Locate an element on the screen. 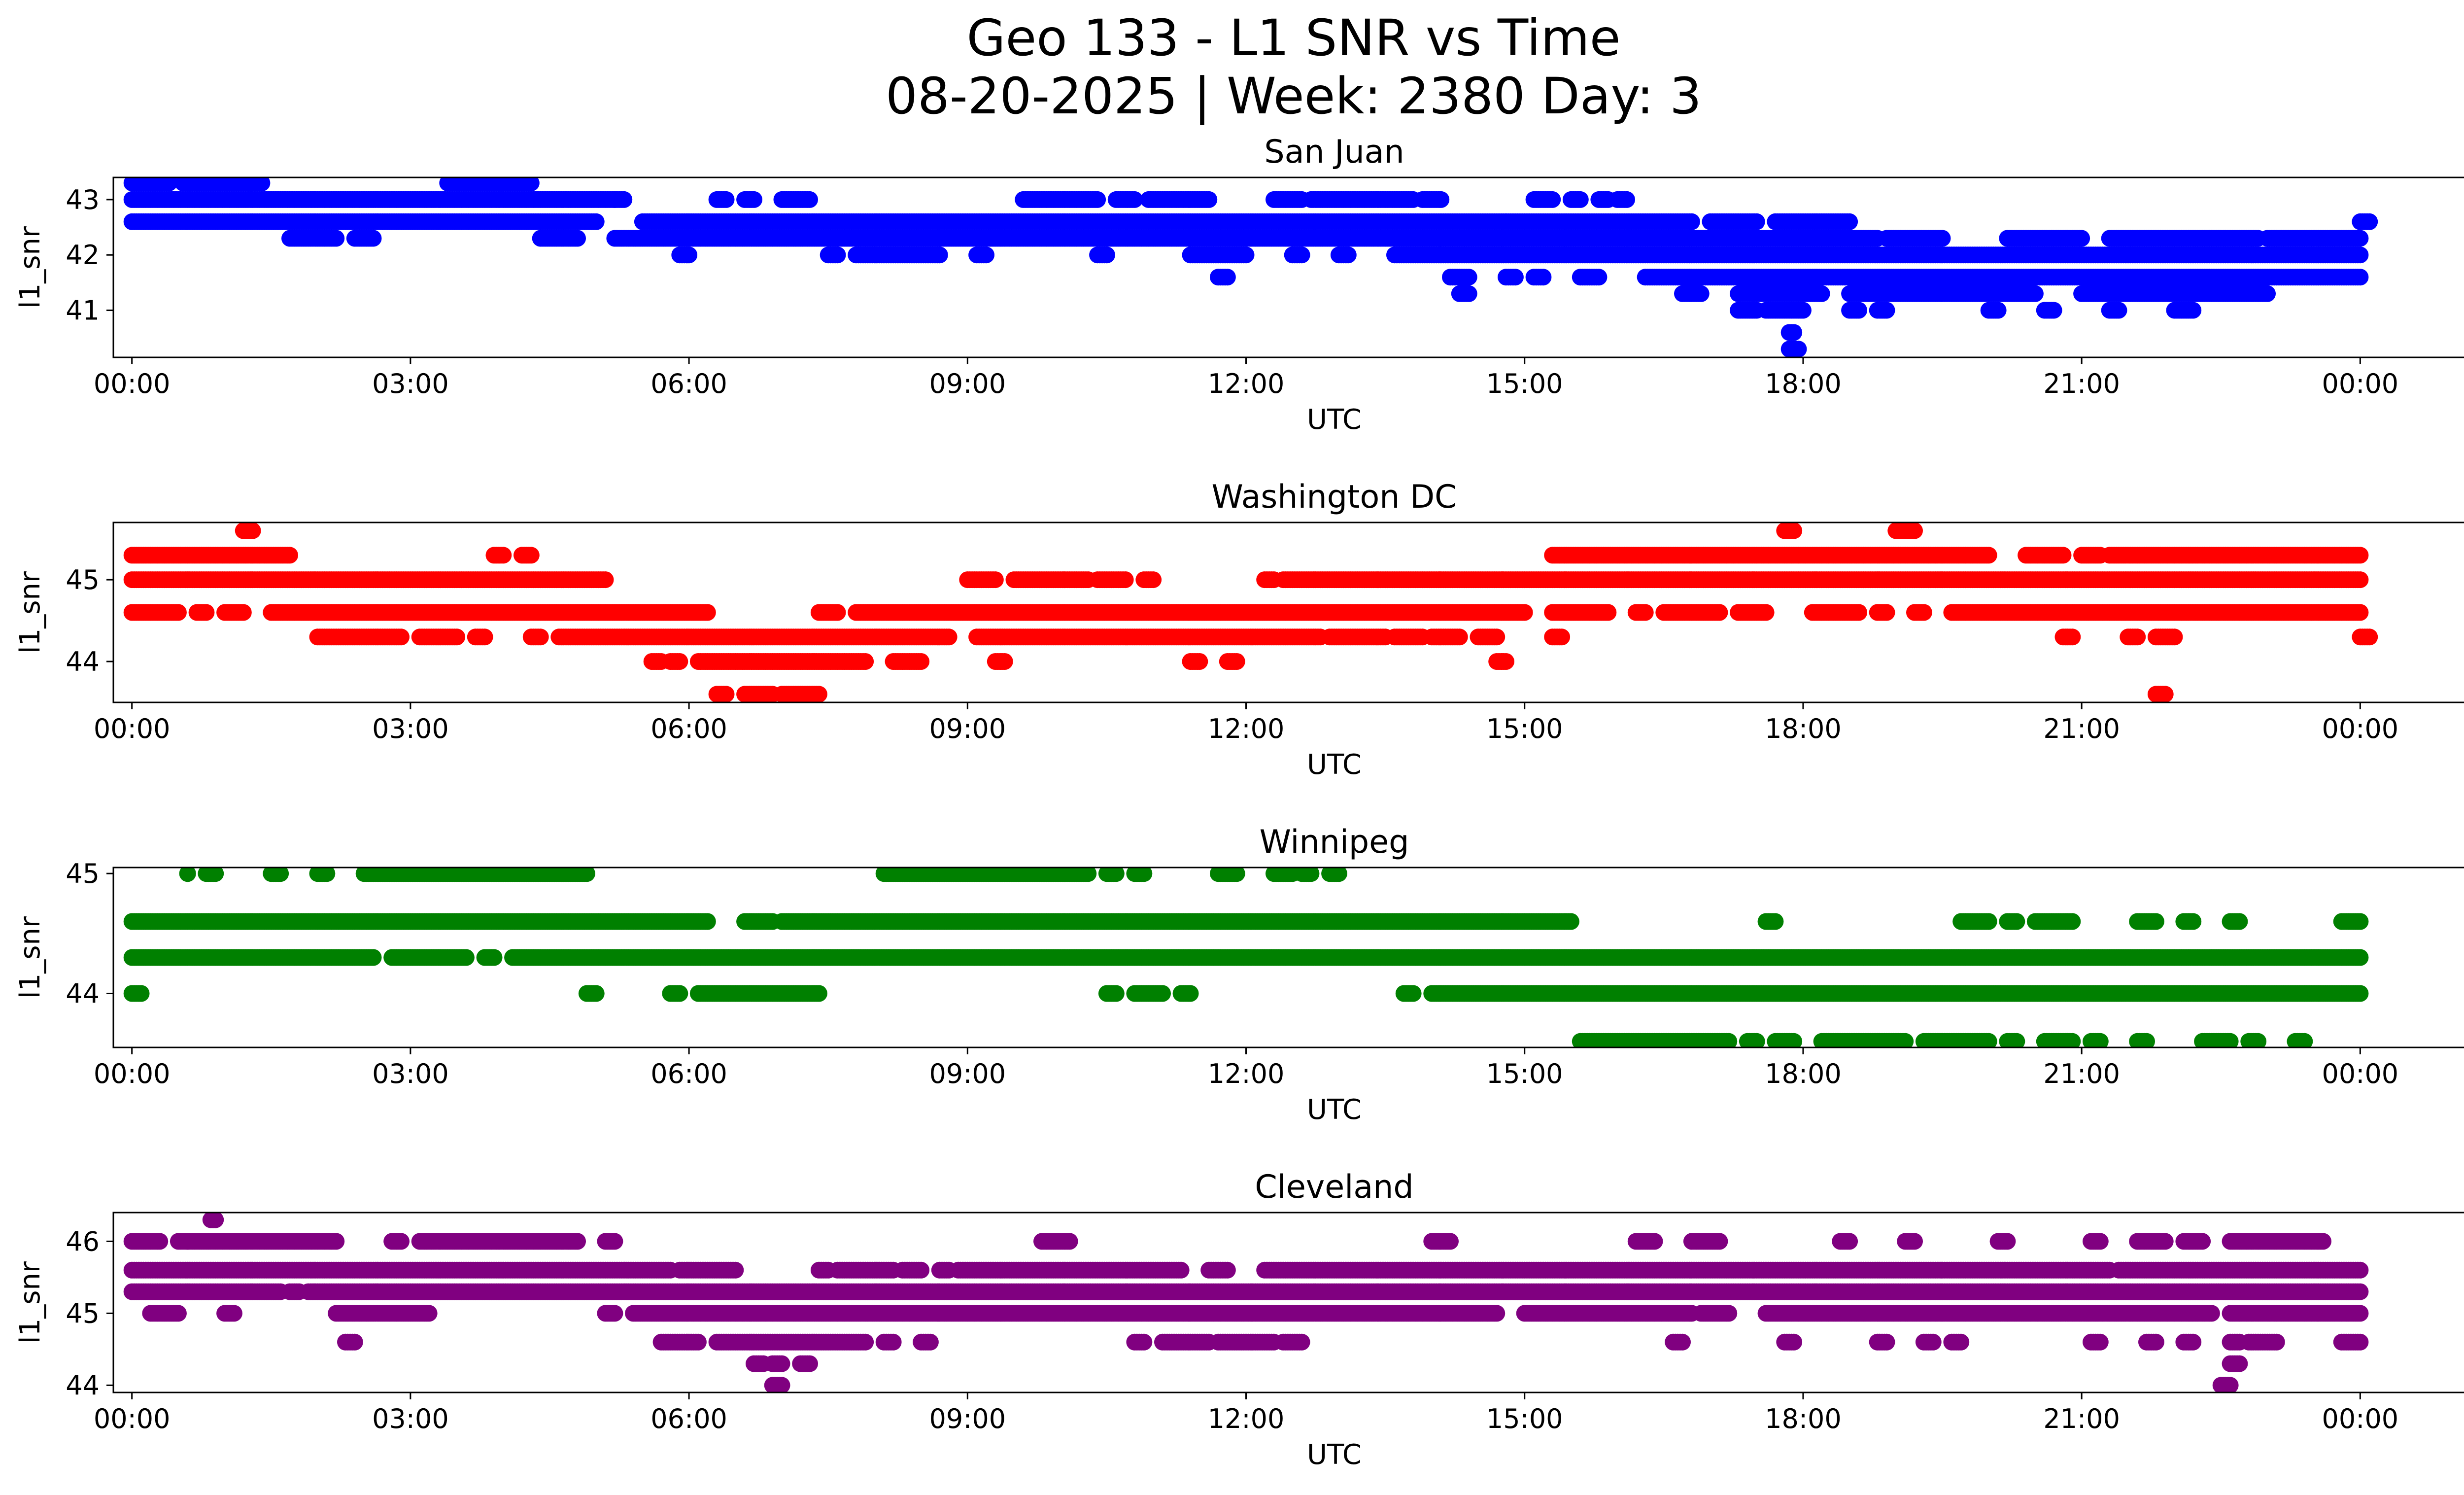  x-tick-label: 18:00 is located at coordinates (1803, 383).